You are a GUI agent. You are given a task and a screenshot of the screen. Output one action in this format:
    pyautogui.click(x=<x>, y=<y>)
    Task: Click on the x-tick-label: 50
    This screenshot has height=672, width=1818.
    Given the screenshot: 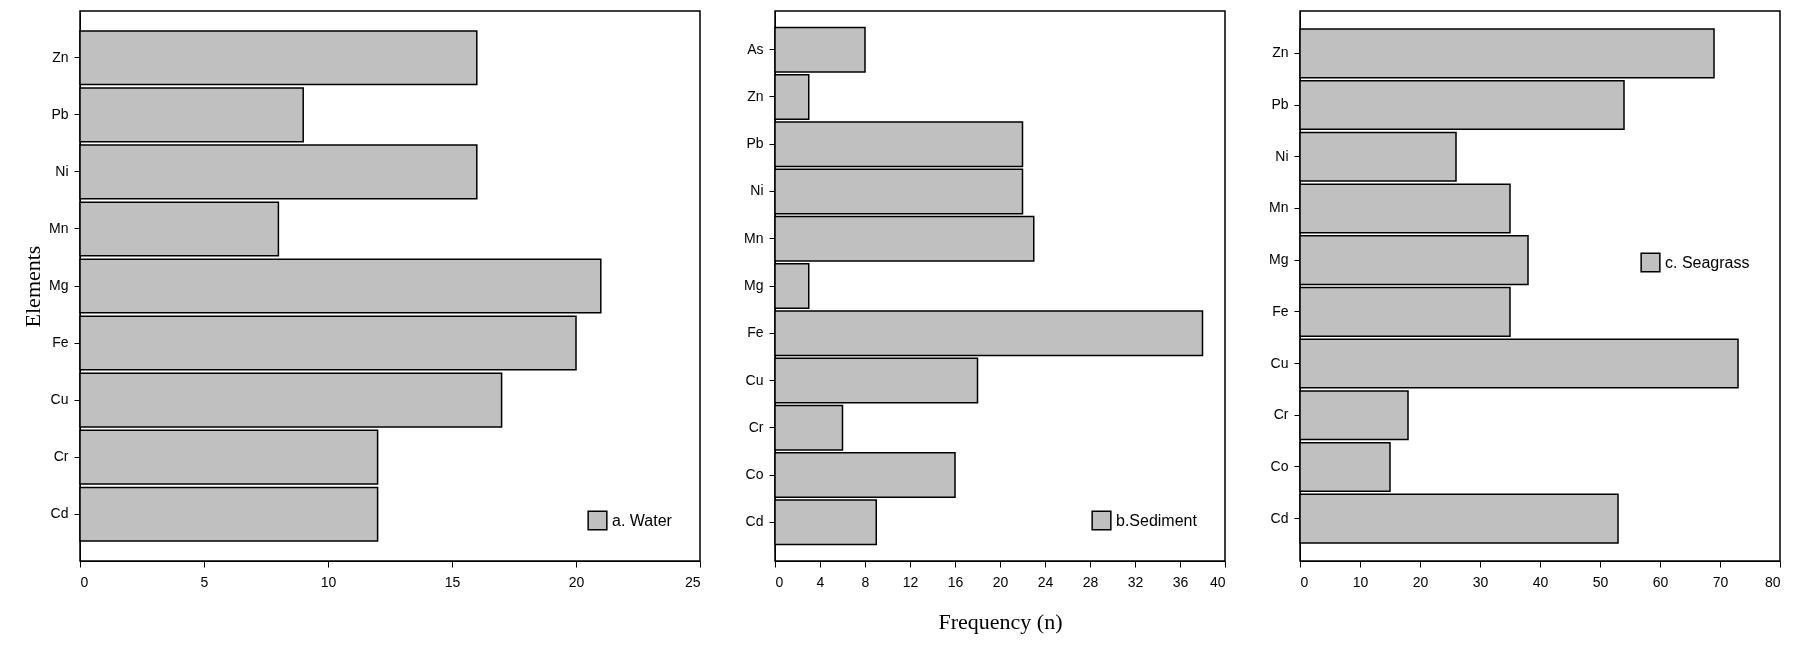 What is the action you would take?
    pyautogui.click(x=1600, y=581)
    